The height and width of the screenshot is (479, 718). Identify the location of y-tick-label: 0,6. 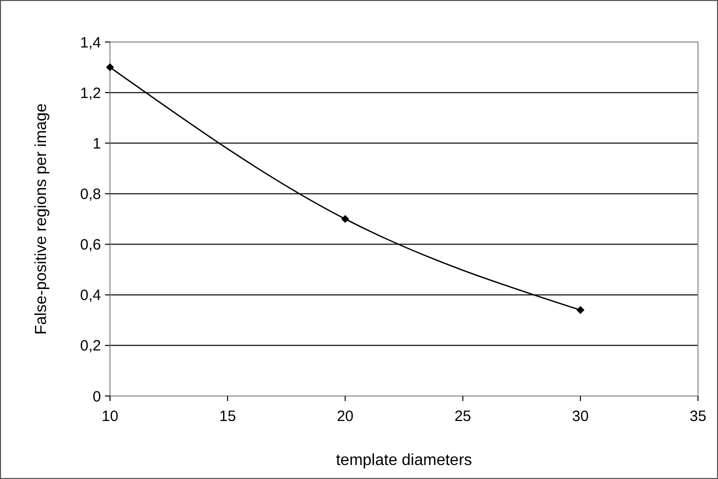
(90, 245).